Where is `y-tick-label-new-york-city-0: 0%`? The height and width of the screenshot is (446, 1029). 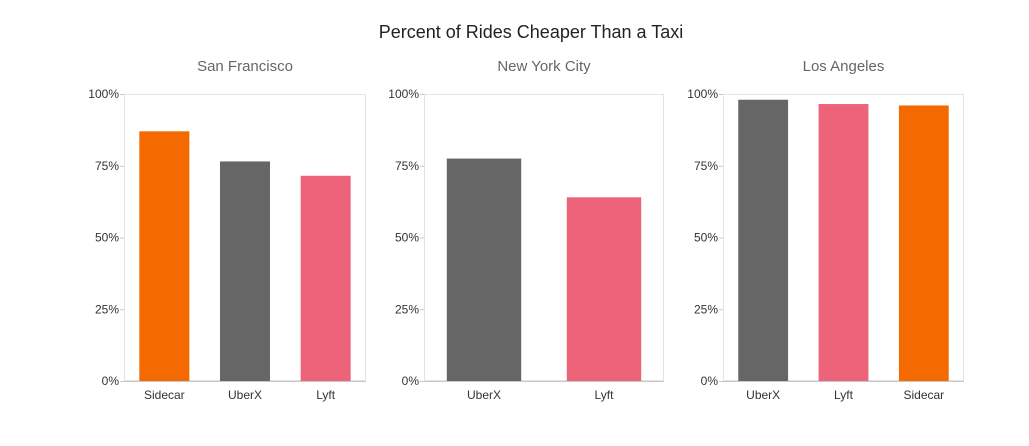
y-tick-label-new-york-city-0: 0% is located at coordinates (411, 381).